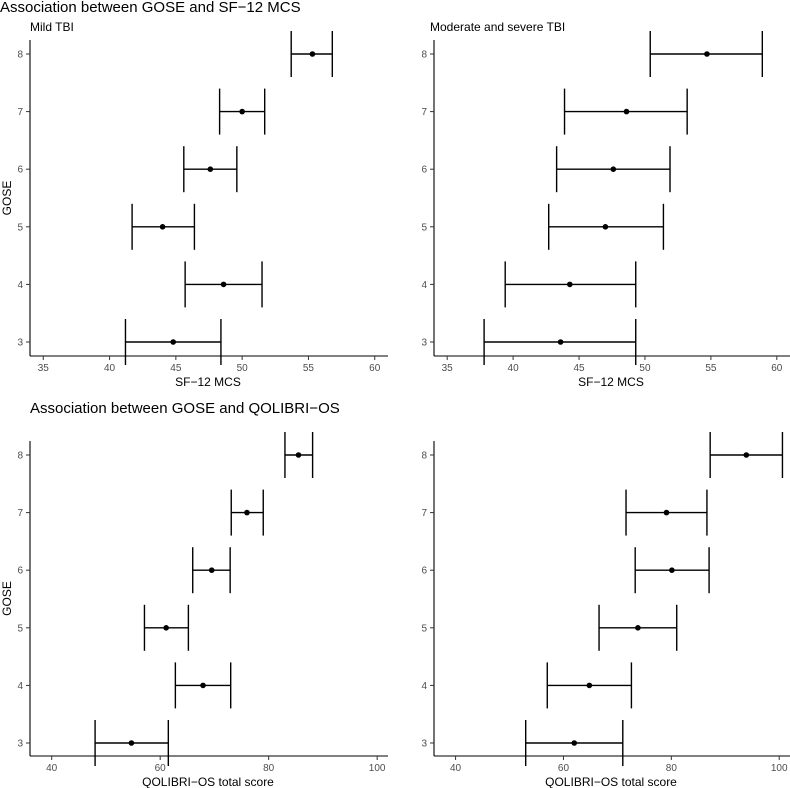 This screenshot has width=790, height=788. I want to click on y-axis-title: GOSE, so click(7, 598).